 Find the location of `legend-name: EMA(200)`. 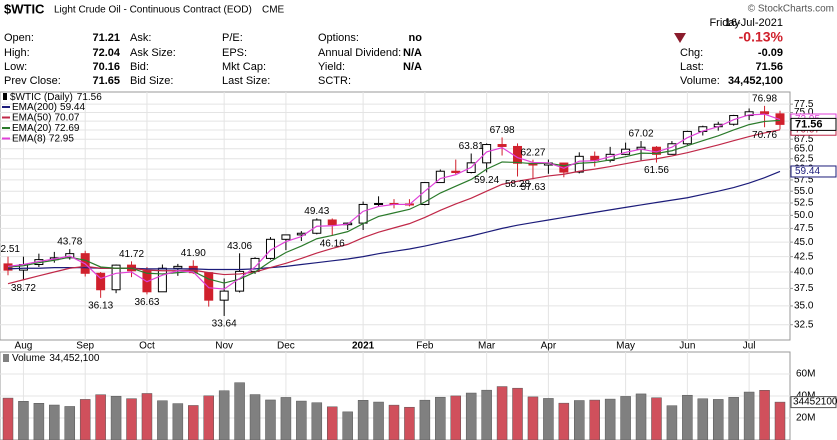

legend-name: EMA(200) is located at coordinates (34, 107).